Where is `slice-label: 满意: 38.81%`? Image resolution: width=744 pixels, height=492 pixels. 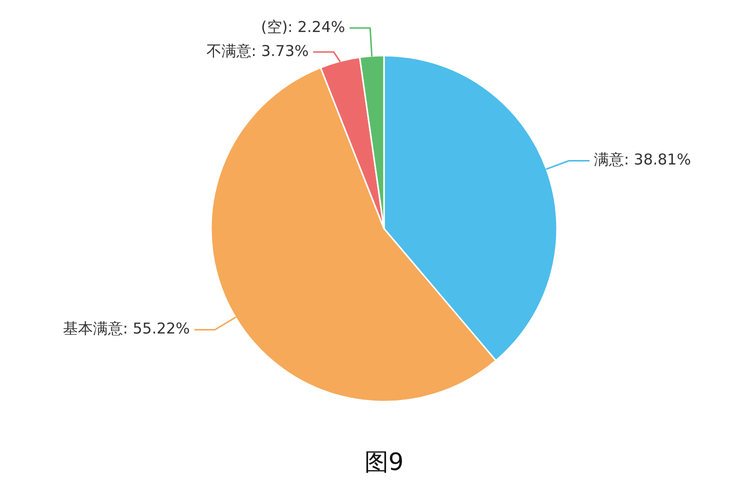
slice-label: 满意: 38.81% is located at coordinates (642, 159).